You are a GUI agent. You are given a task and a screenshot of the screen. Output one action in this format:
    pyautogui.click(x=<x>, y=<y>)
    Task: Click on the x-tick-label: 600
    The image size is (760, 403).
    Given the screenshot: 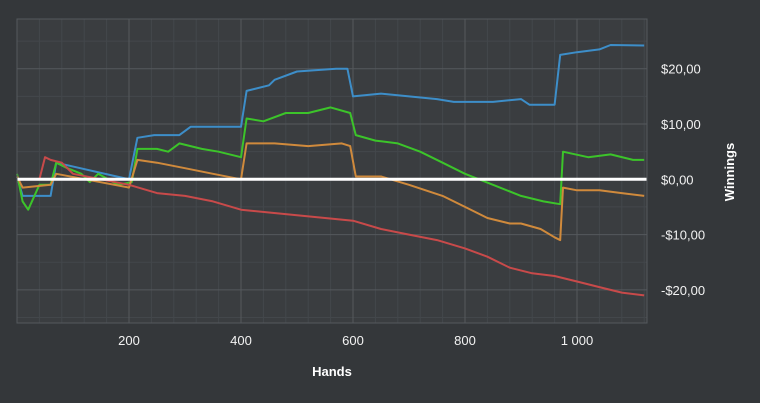 What is the action you would take?
    pyautogui.click(x=353, y=340)
    